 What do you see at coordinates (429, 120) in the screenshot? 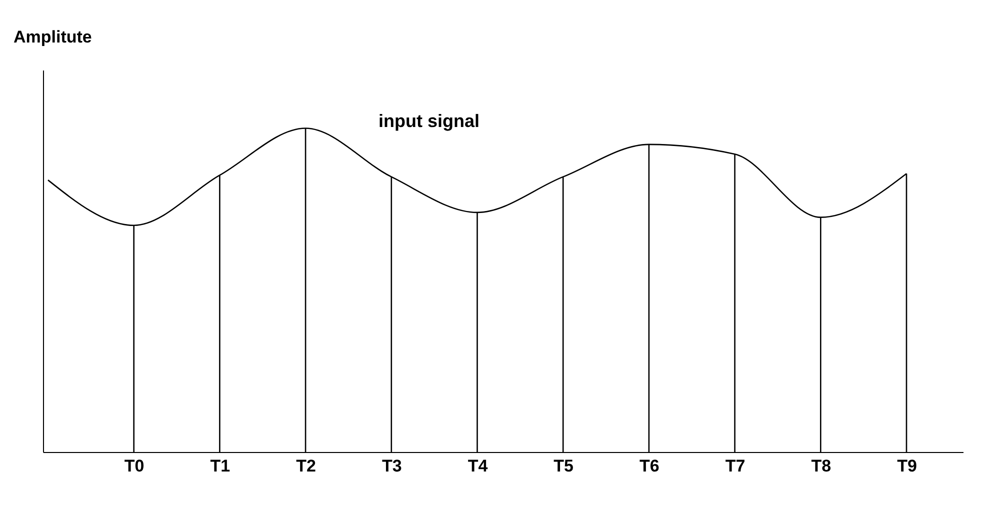
I see `annotation: input signal` at bounding box center [429, 120].